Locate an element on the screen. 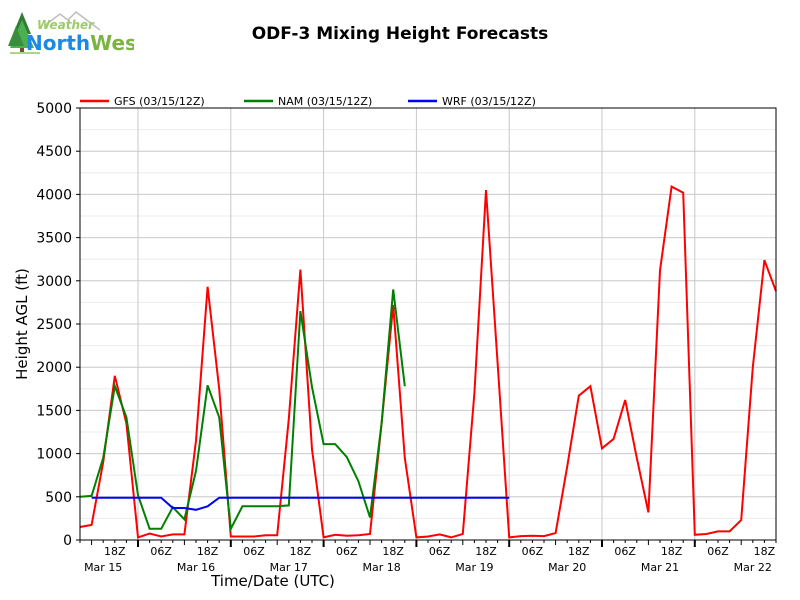 The image size is (800, 600). logo-north-text: North is located at coordinates (58, 43).